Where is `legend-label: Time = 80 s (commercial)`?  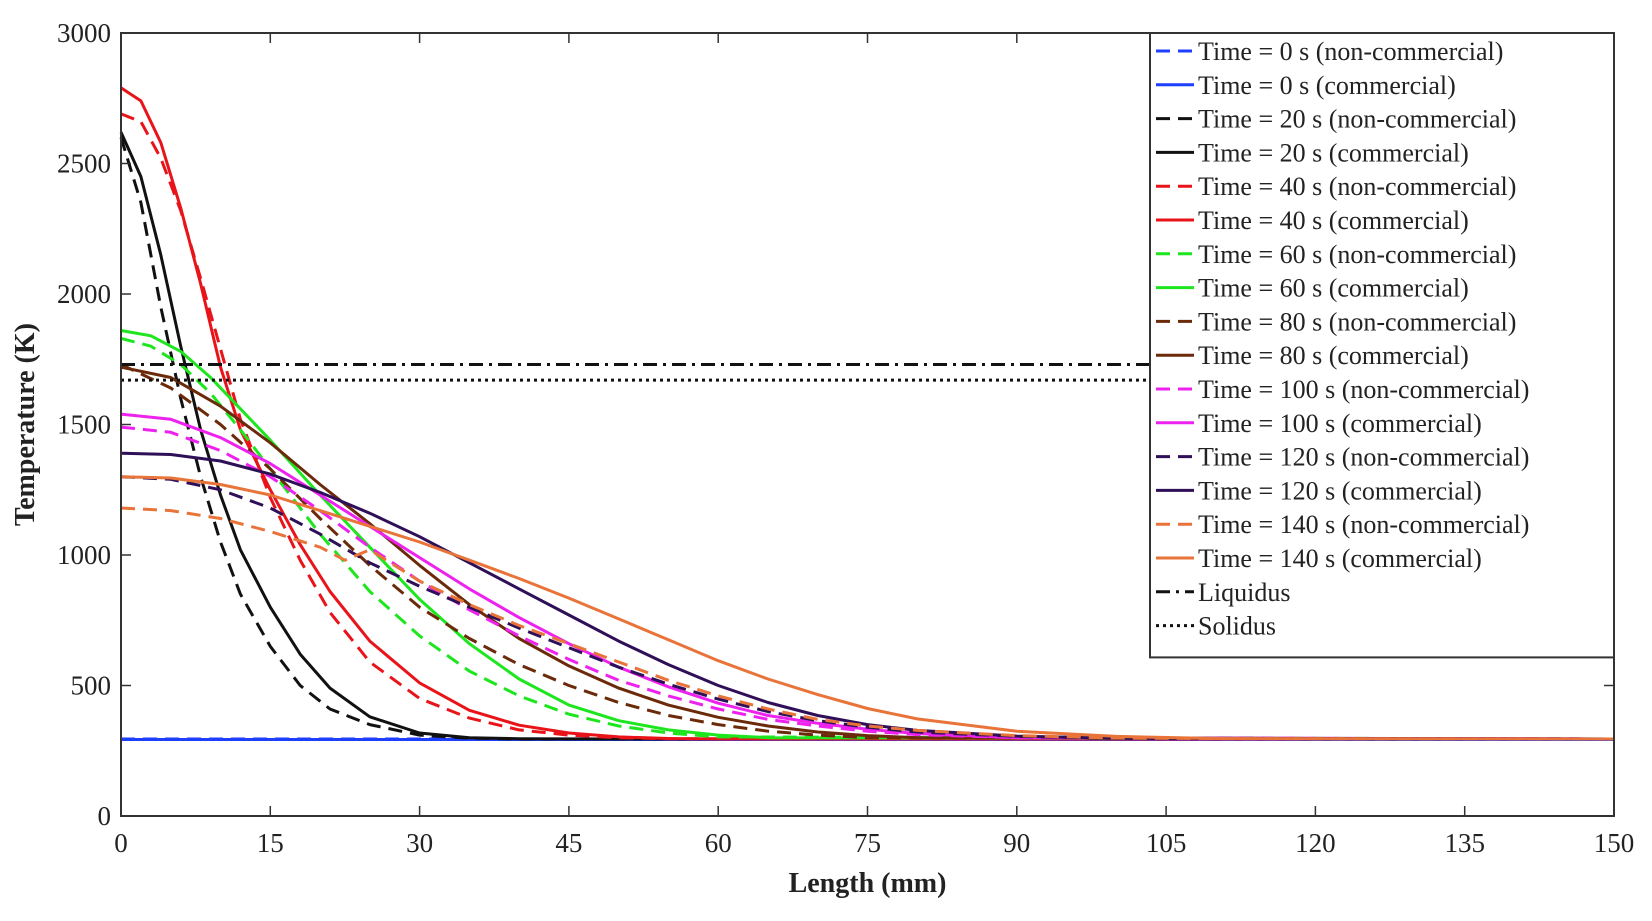 legend-label: Time = 80 s (commercial) is located at coordinates (1333, 355).